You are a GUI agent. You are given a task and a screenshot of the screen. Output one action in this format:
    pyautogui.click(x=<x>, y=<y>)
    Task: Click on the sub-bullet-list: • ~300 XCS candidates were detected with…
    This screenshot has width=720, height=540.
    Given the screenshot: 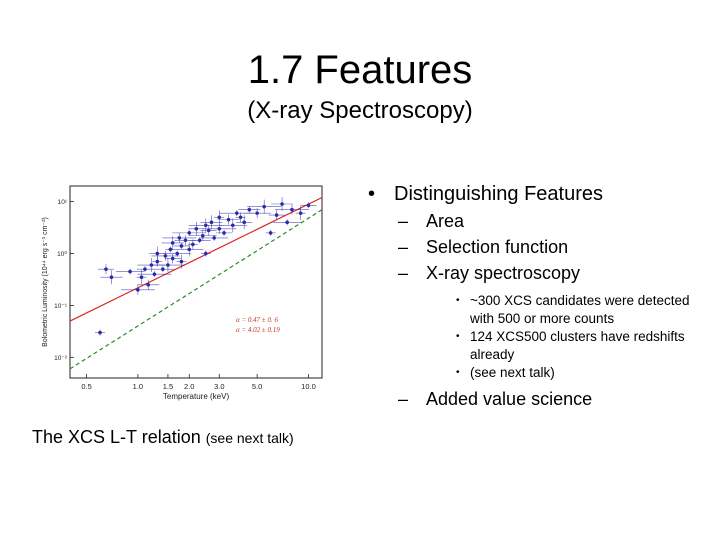 What is the action you would take?
    pyautogui.click(x=584, y=337)
    